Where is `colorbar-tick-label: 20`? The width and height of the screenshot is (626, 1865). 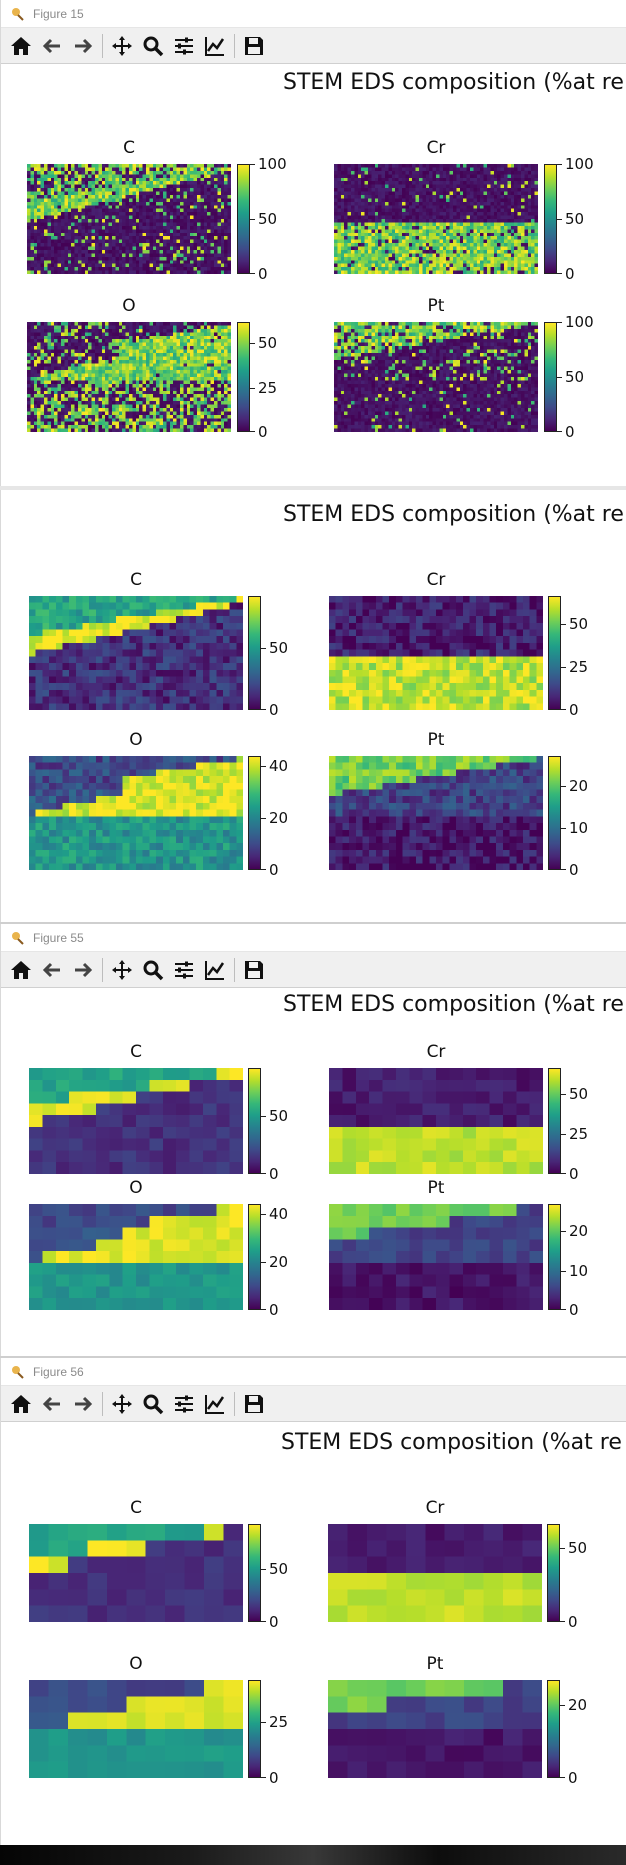
colorbar-tick-label: 20 is located at coordinates (579, 1231).